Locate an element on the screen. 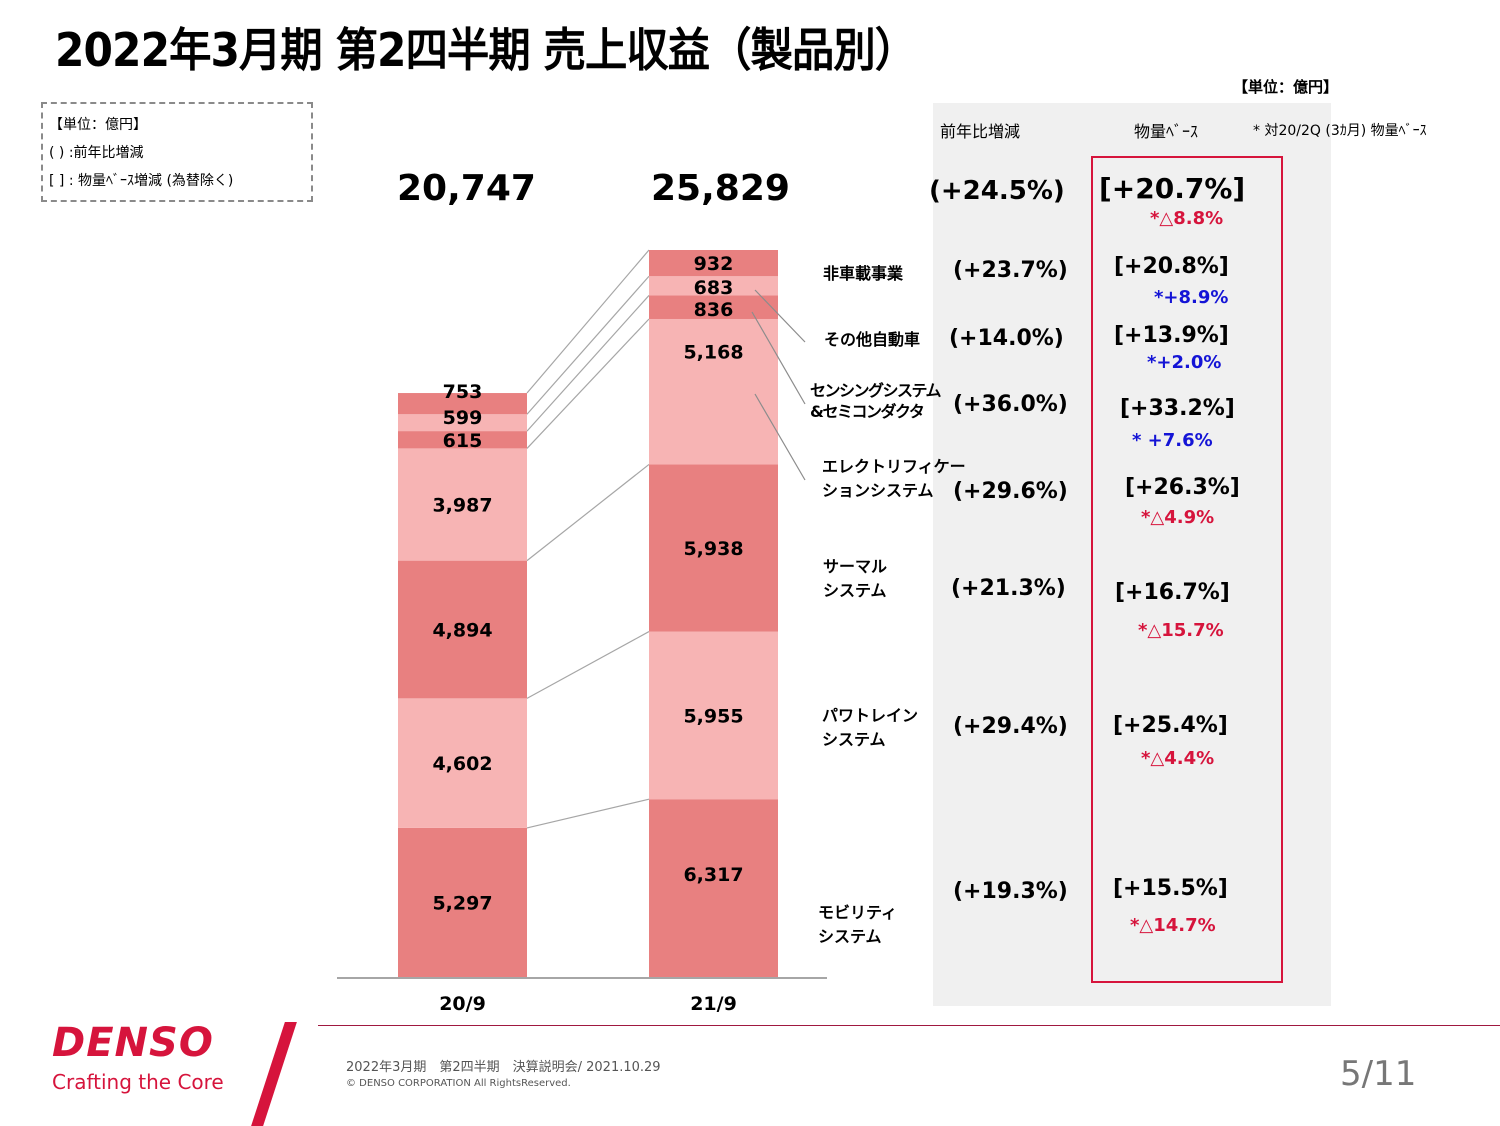 This screenshot has height=1126, width=1500. volume-value: [+33.2%] is located at coordinates (1177, 408).